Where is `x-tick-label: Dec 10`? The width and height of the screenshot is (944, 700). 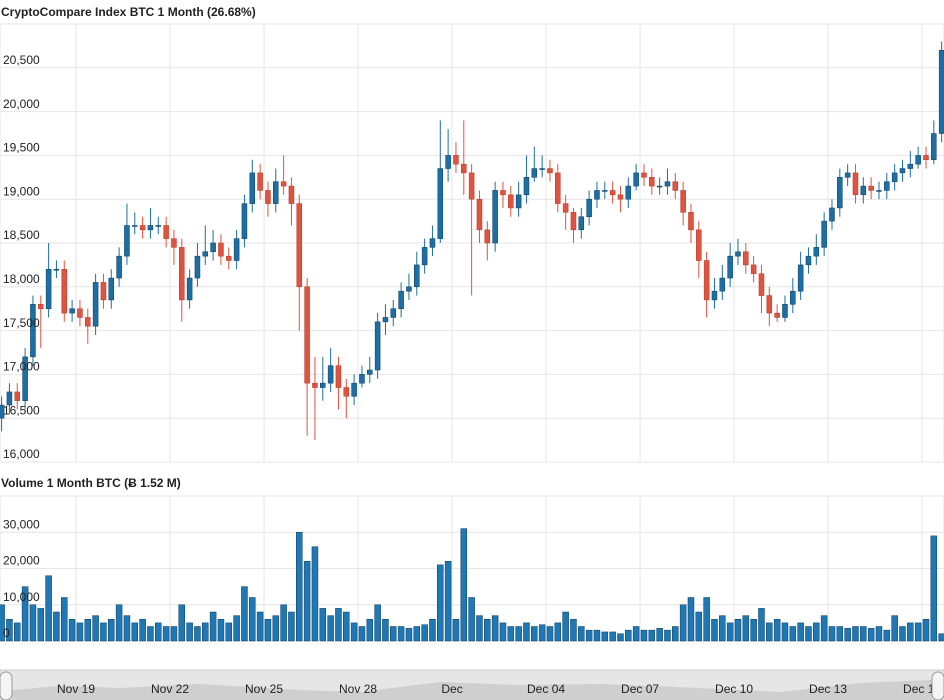
x-tick-label: Dec 10 is located at coordinates (734, 689).